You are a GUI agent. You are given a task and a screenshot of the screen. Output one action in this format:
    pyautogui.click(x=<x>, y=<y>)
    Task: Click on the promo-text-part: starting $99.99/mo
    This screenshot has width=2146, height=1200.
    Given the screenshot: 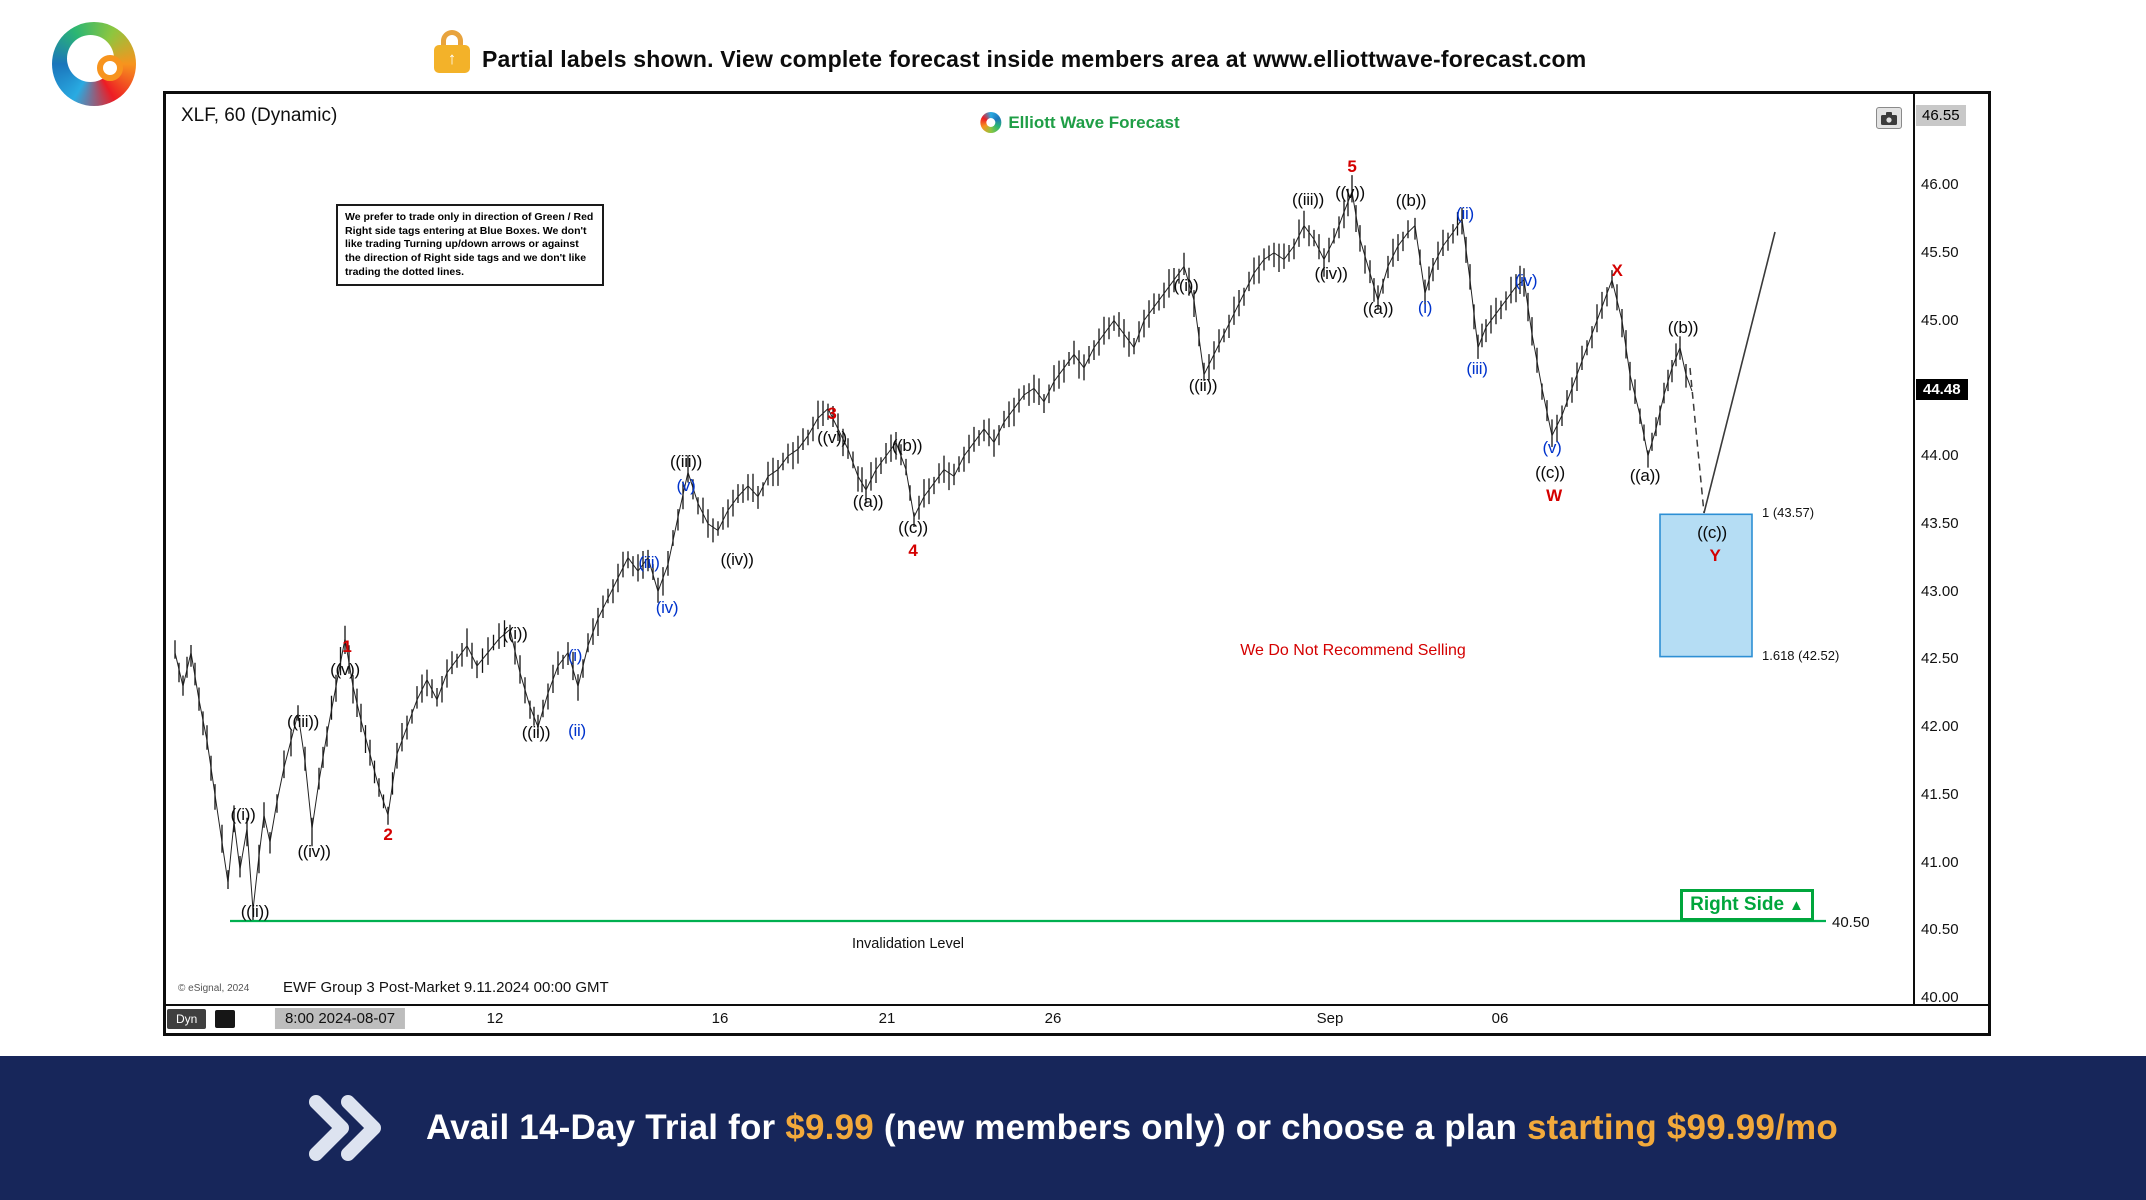 What is the action you would take?
    pyautogui.click(x=1682, y=1127)
    